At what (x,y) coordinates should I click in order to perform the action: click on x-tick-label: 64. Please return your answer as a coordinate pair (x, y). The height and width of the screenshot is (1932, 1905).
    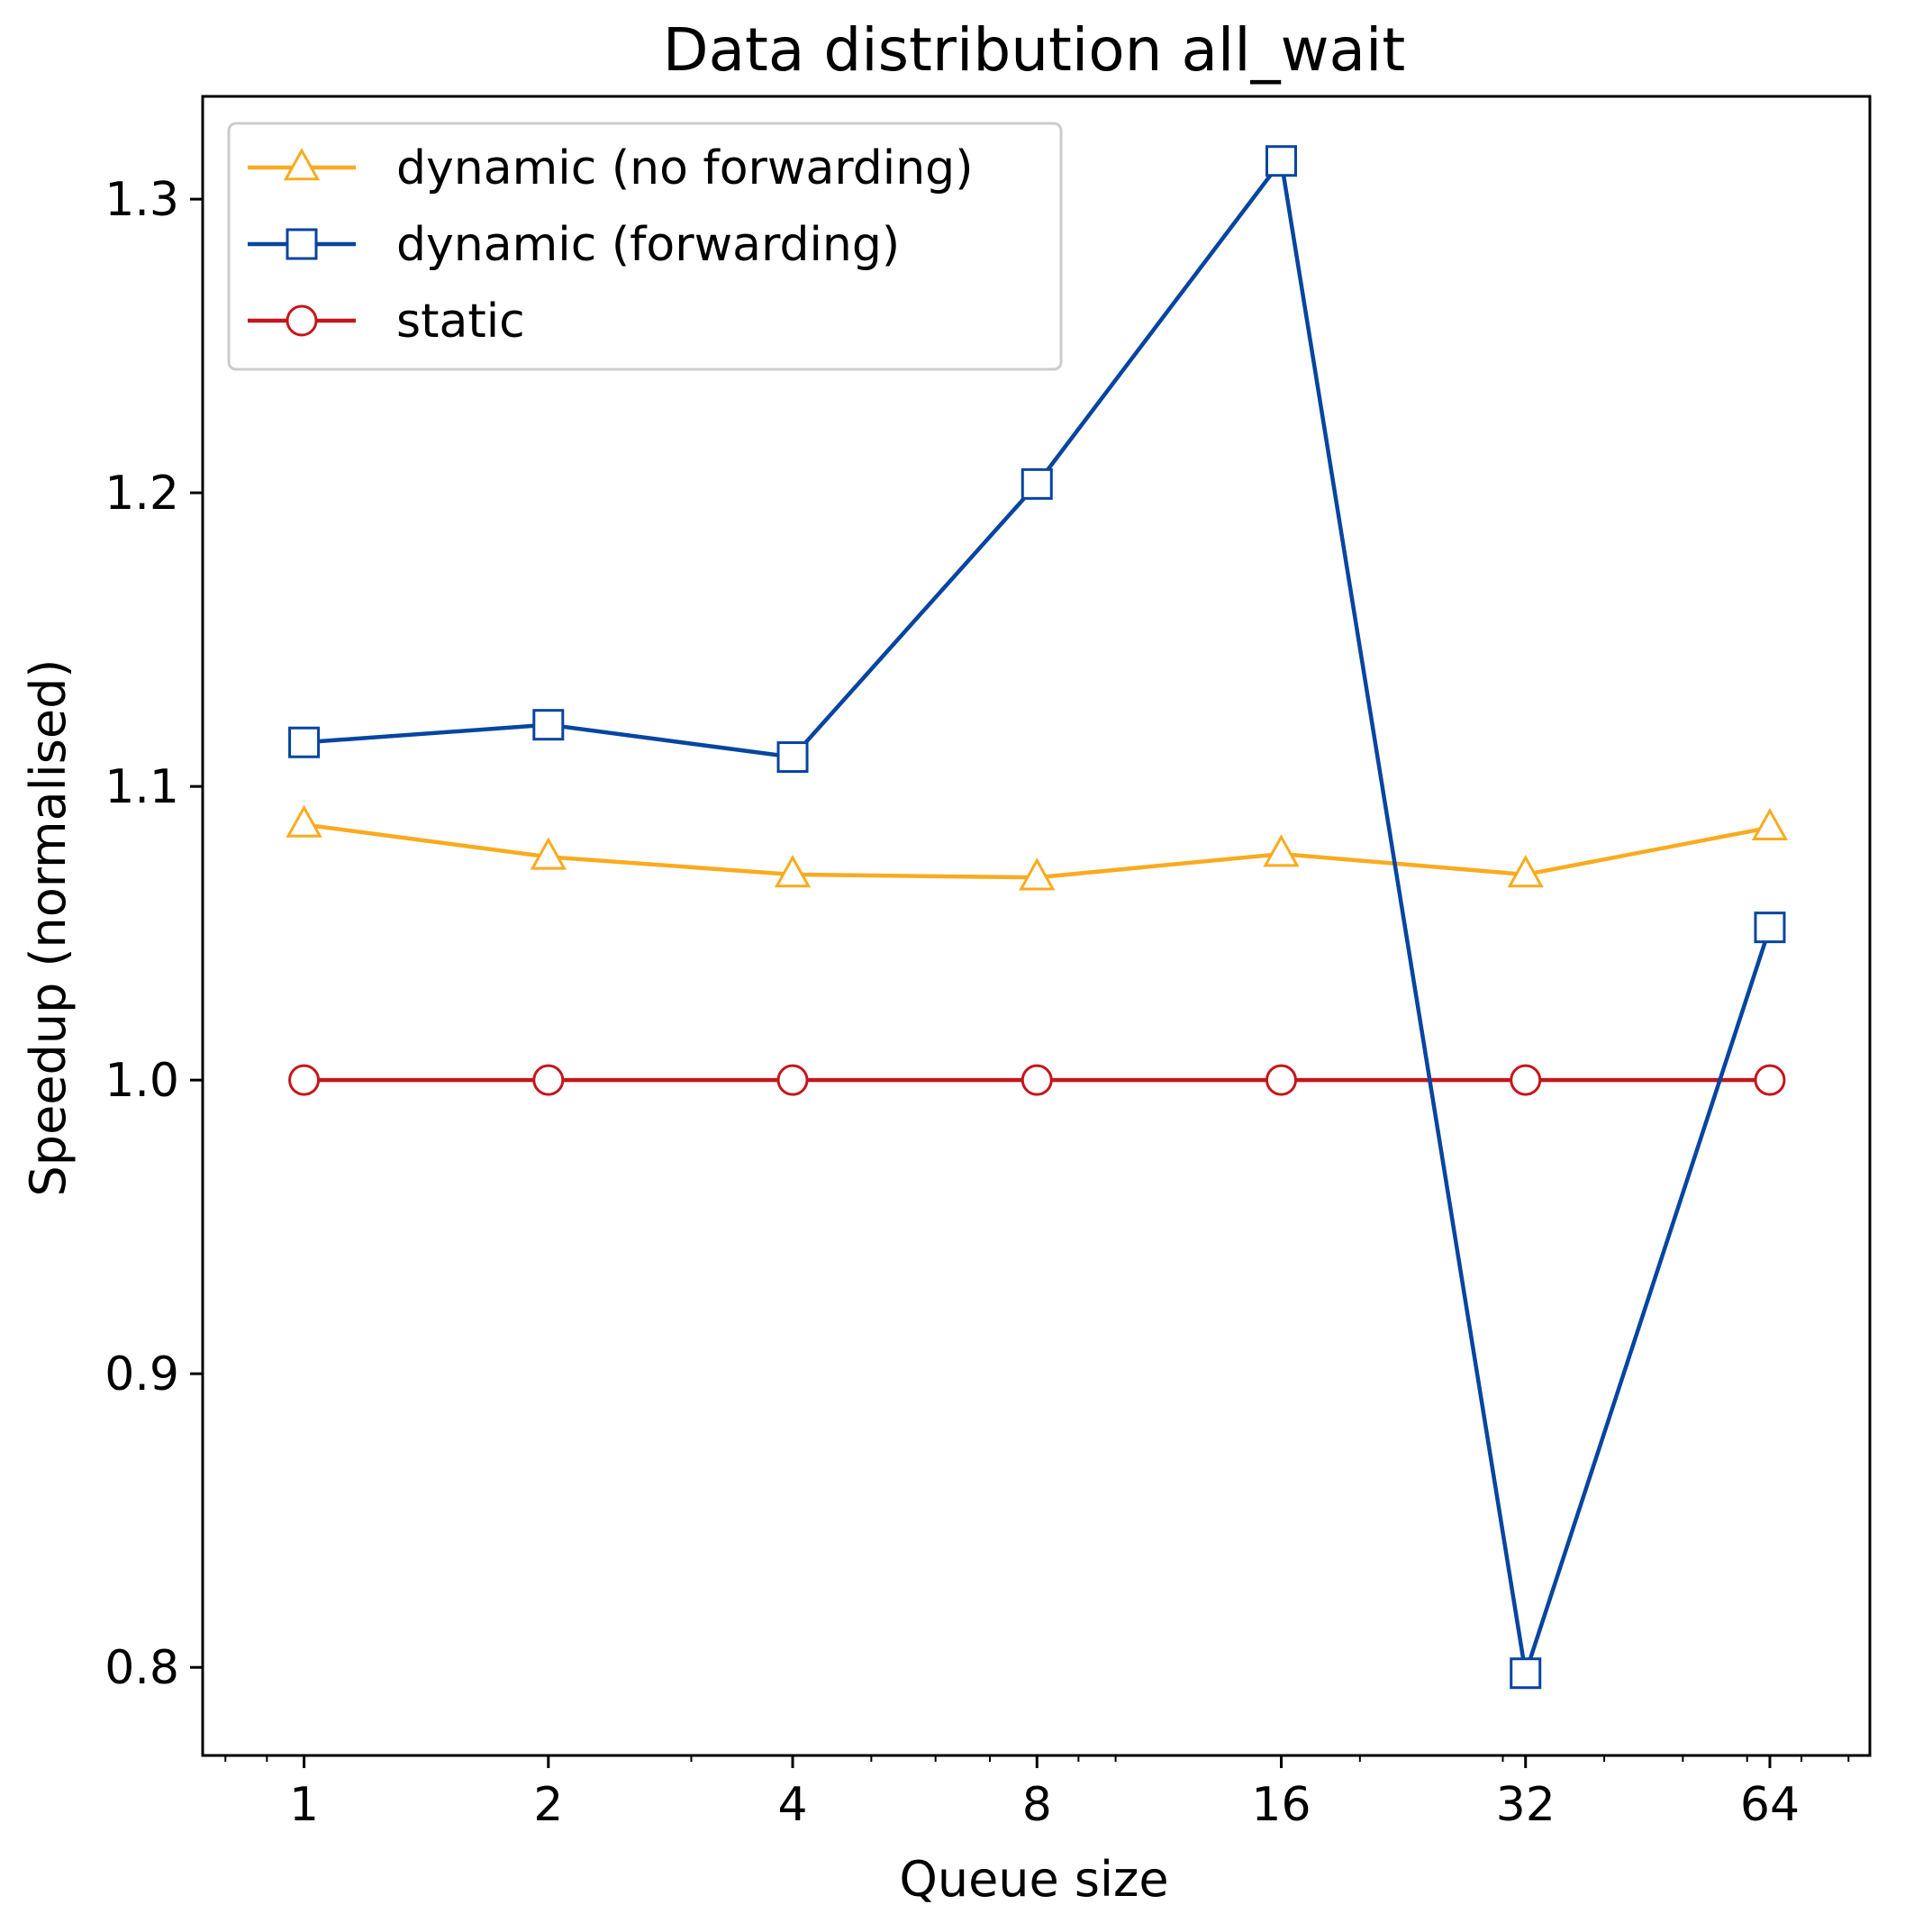
    Looking at the image, I should click on (1770, 1805).